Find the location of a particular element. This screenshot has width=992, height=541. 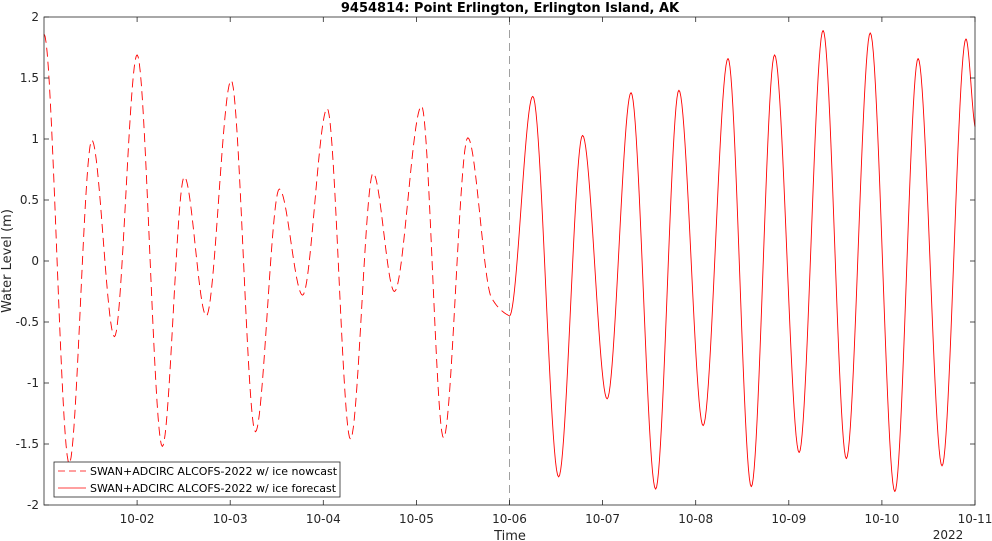

x-tick-label: 10-10 is located at coordinates (881, 519).